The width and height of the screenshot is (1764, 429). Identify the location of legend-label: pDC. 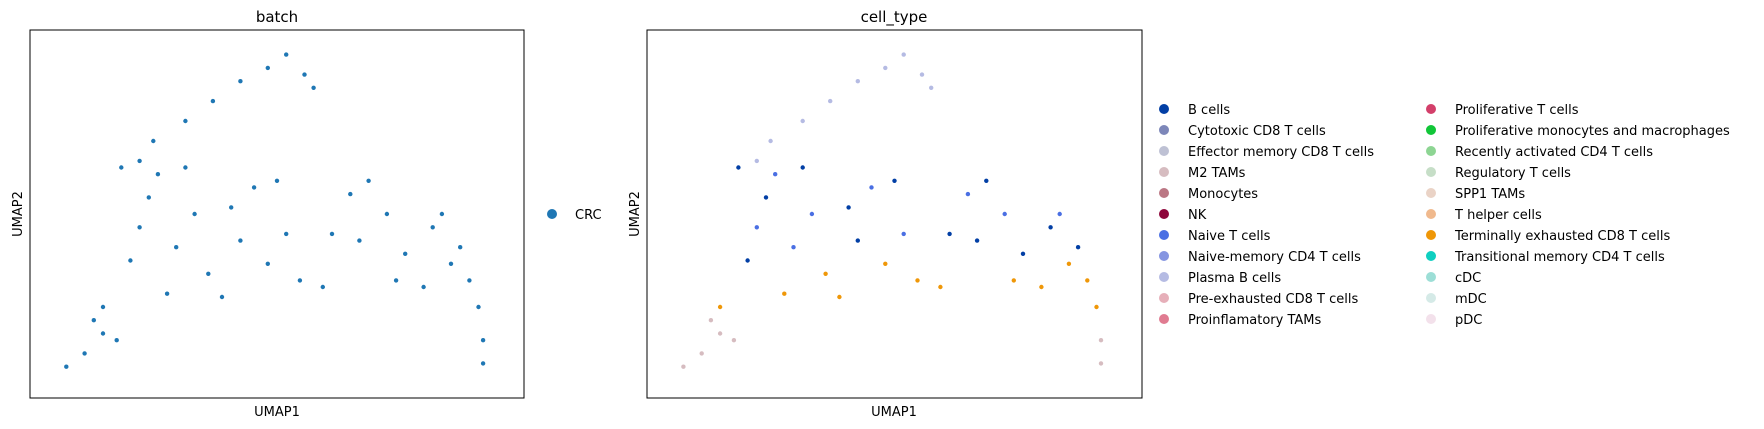
(1468, 320).